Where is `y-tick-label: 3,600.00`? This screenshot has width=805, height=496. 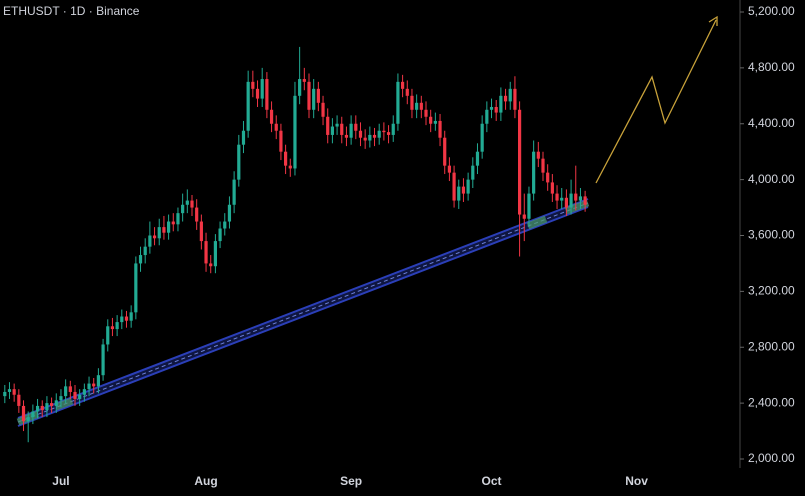 y-tick-label: 3,600.00 is located at coordinates (771, 235).